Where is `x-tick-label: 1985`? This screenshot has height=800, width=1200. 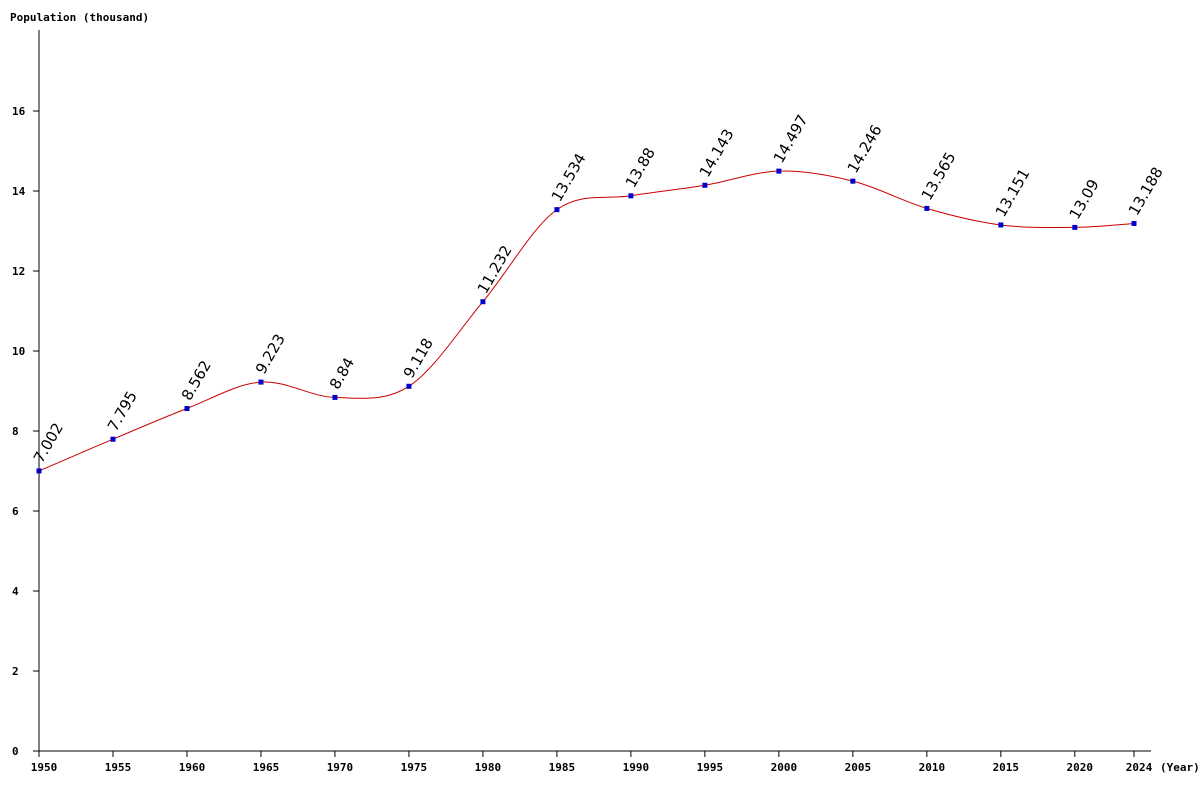 x-tick-label: 1985 is located at coordinates (562, 767).